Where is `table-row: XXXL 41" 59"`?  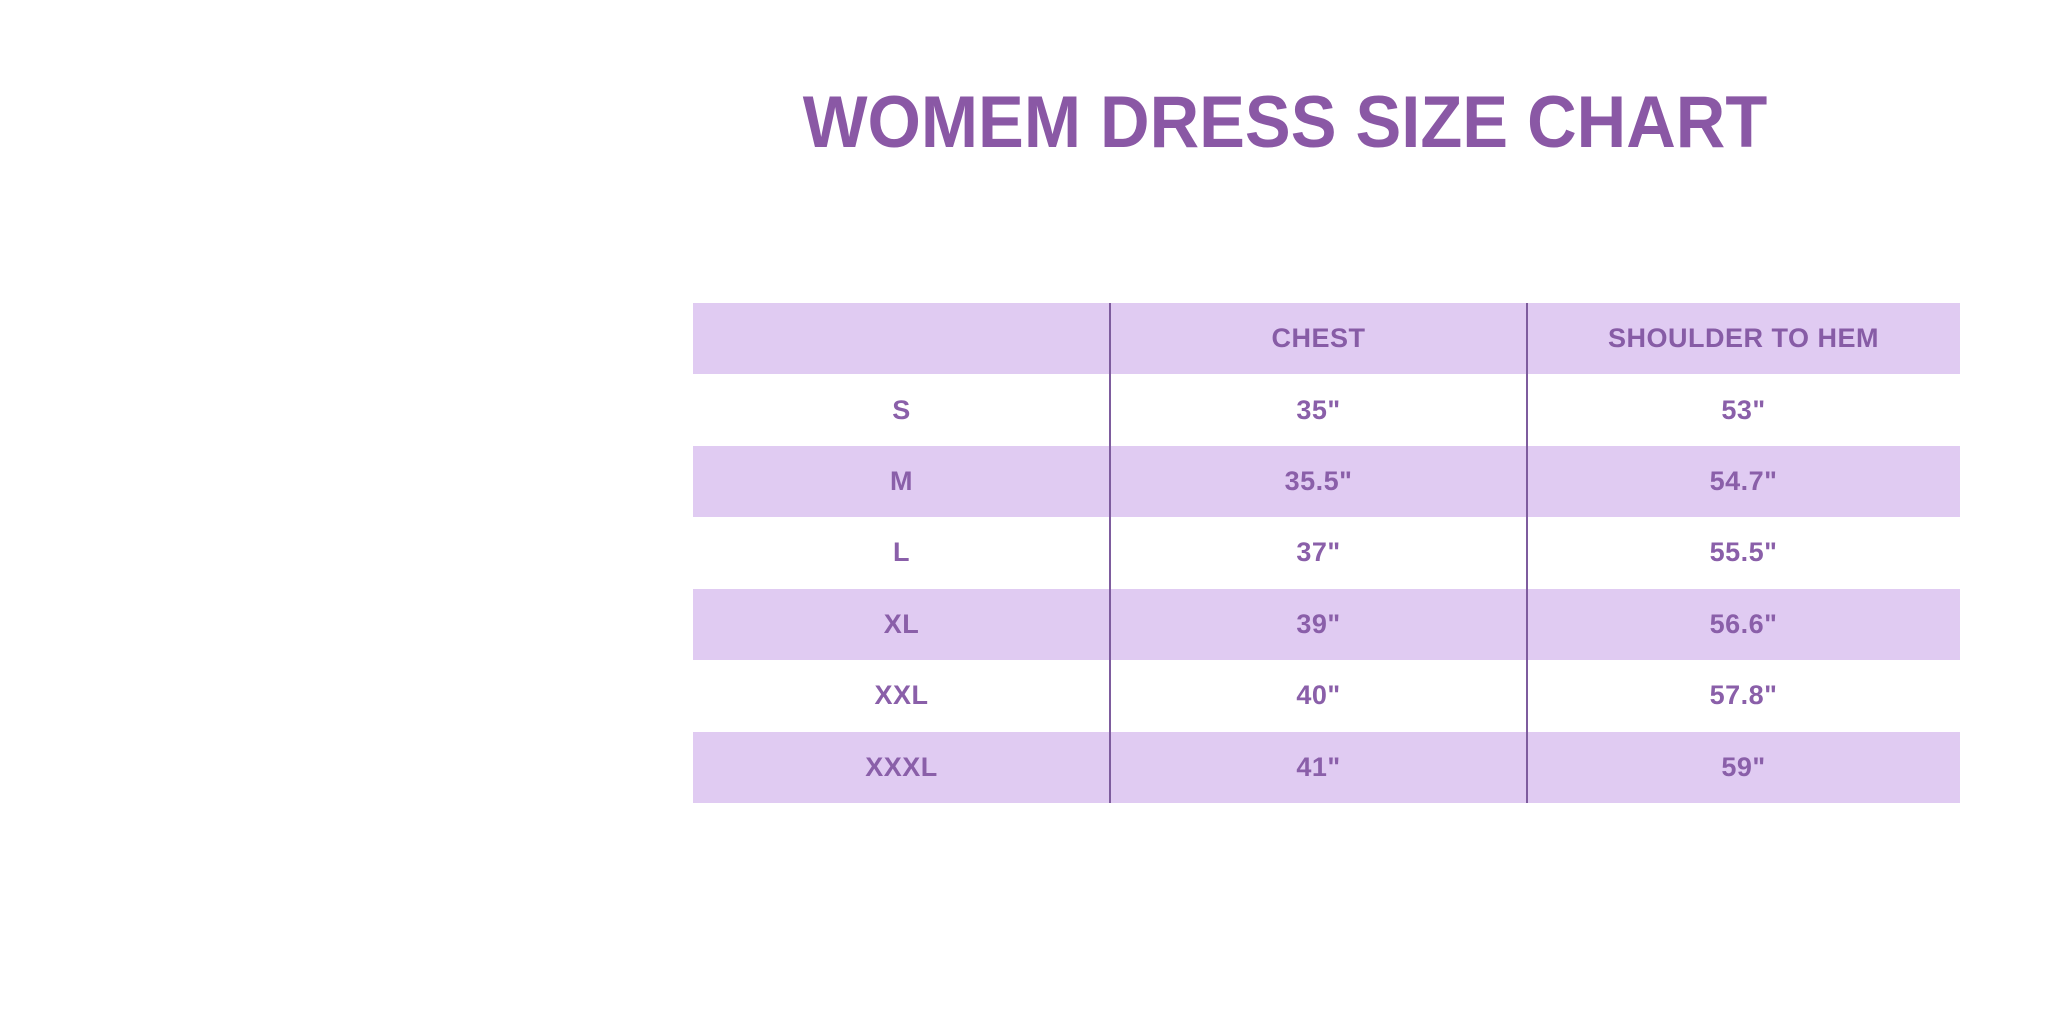
table-row: XXXL 41" 59" is located at coordinates (1326, 767).